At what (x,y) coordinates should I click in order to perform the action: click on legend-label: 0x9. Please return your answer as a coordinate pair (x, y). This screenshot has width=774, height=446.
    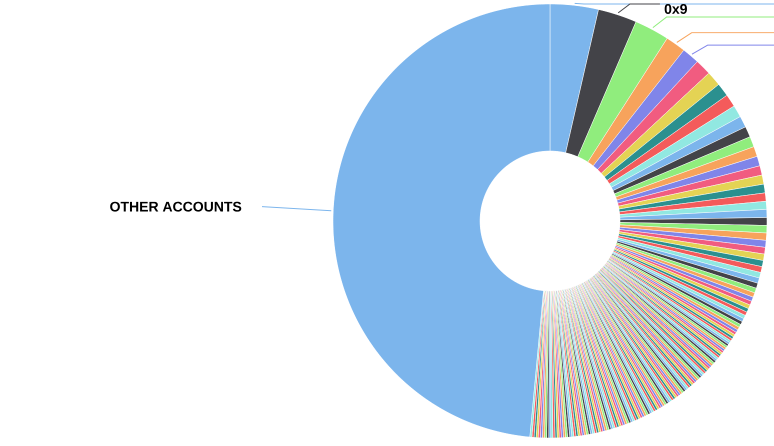
    Looking at the image, I should click on (675, 9).